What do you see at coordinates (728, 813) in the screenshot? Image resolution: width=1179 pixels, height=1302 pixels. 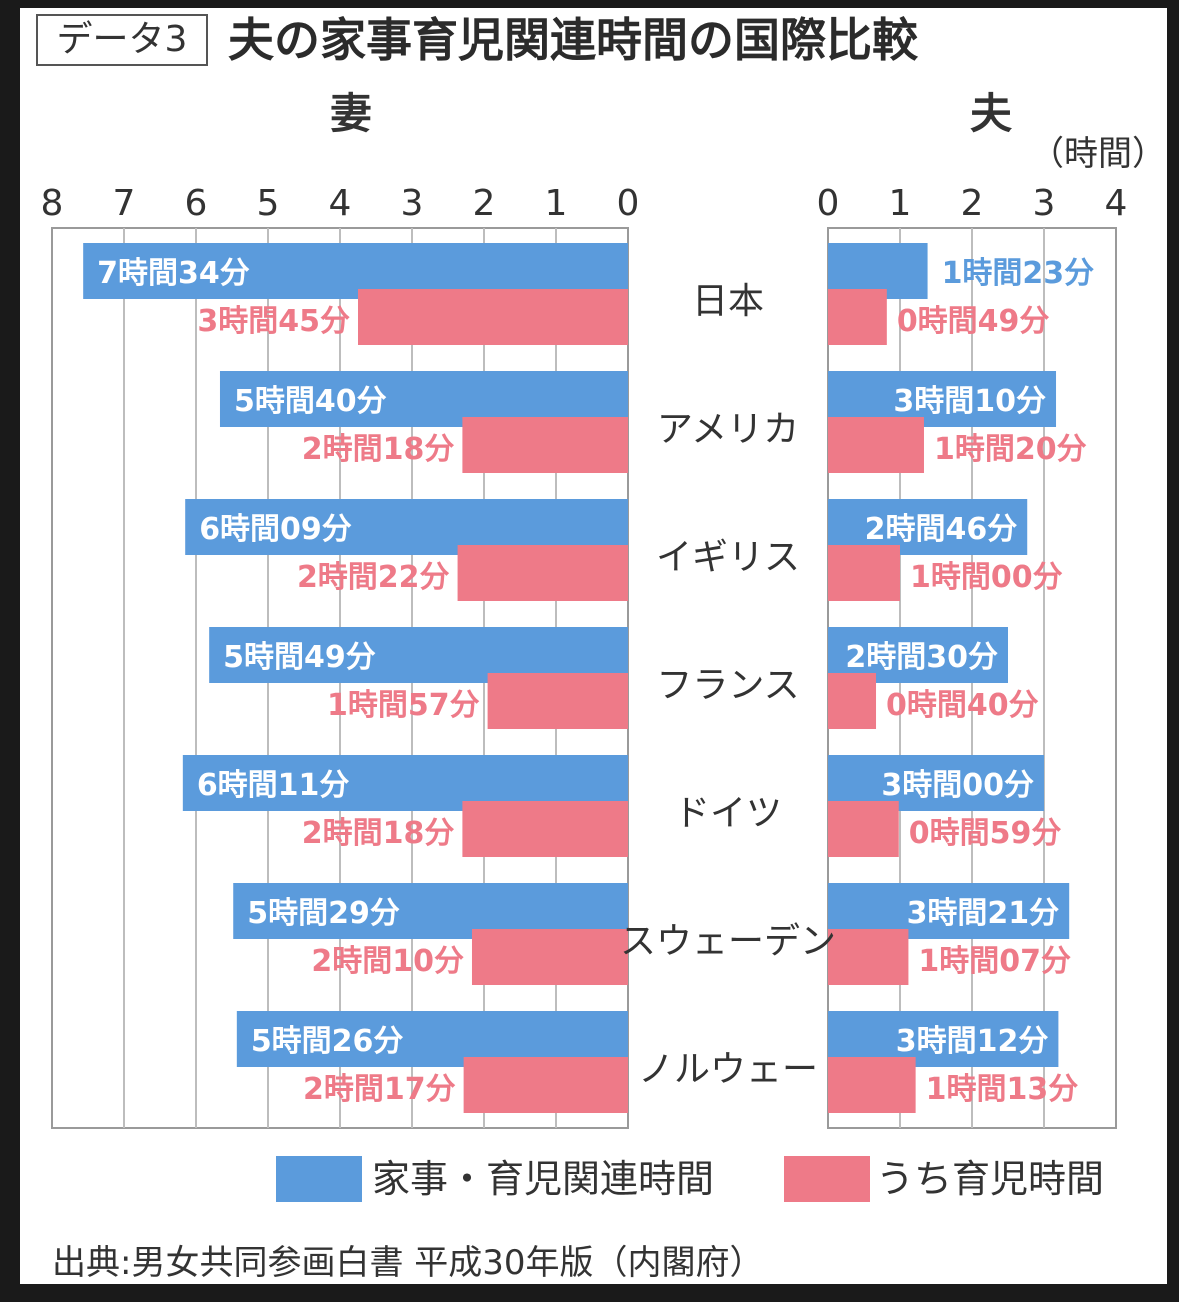 I see `category-label: ドイツ` at bounding box center [728, 813].